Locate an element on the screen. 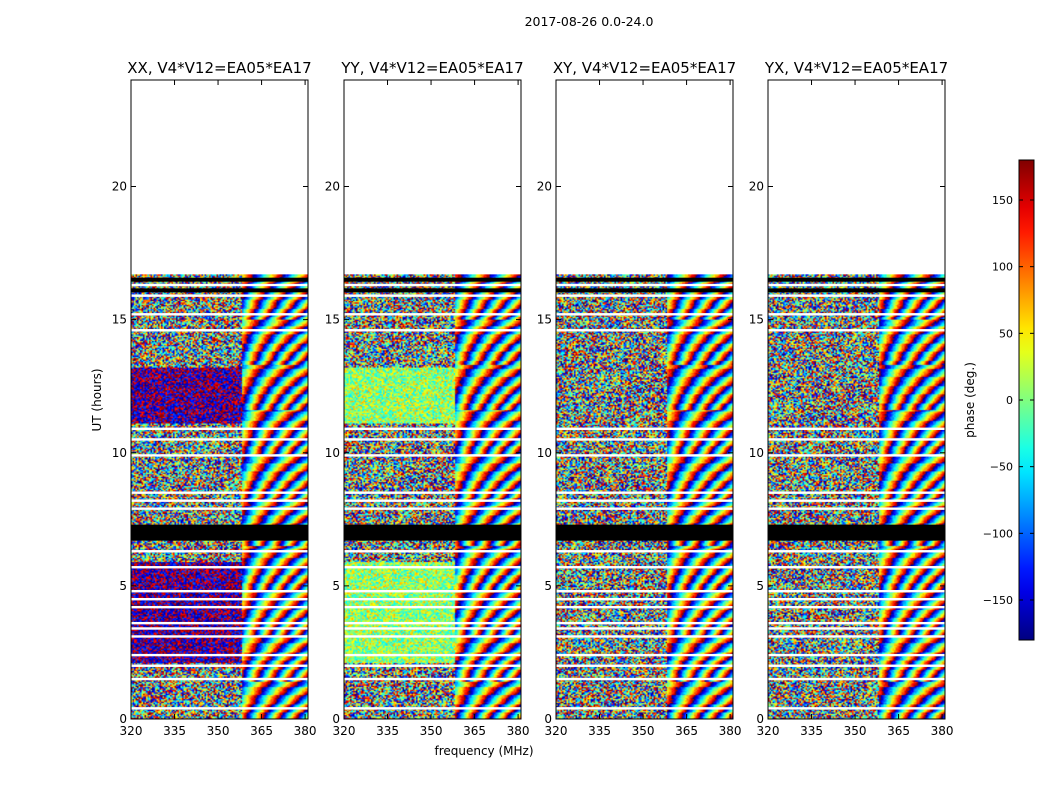  colorbar-tick-label: 50 is located at coordinates (1006, 333).